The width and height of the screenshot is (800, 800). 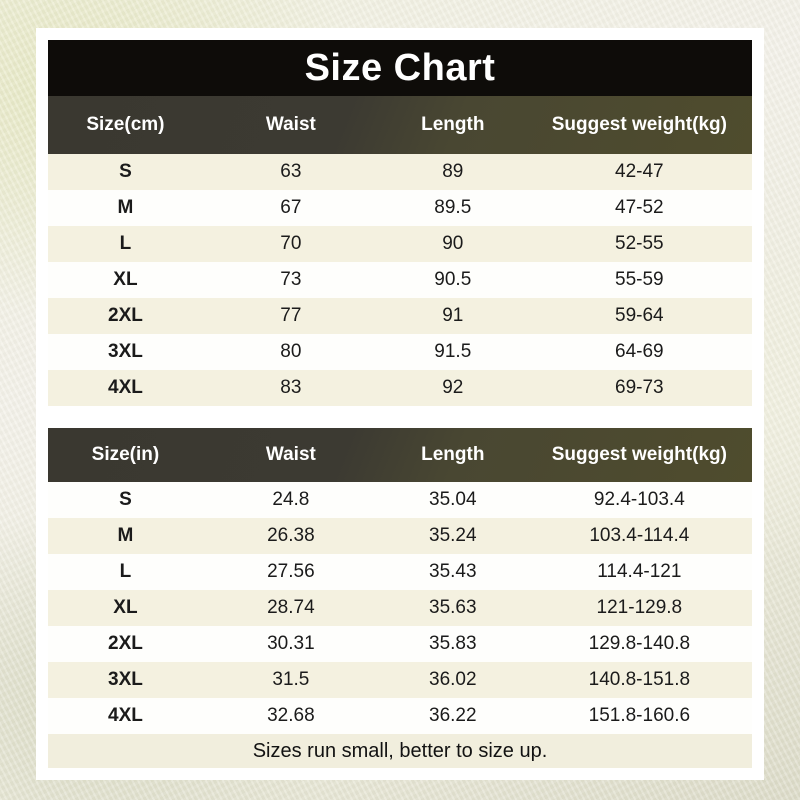 What do you see at coordinates (291, 171) in the screenshot?
I see `cell-waist: 63` at bounding box center [291, 171].